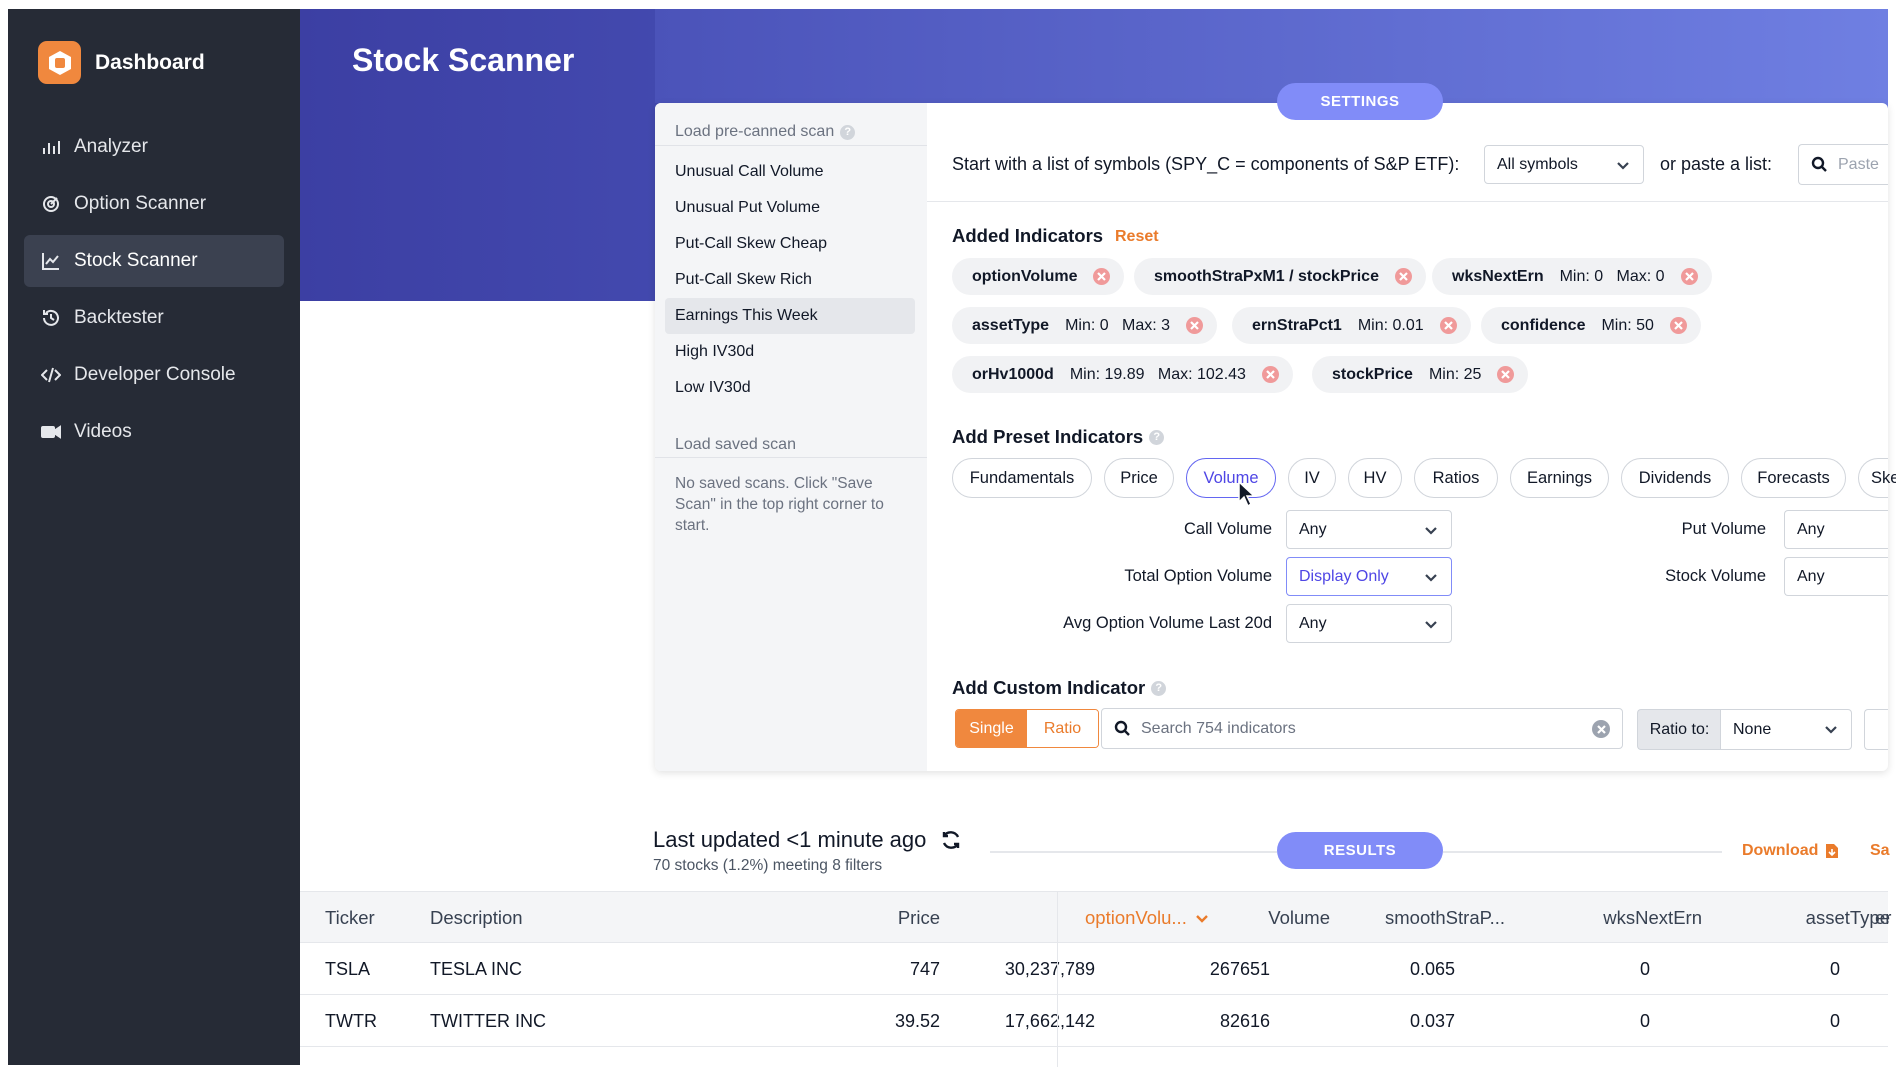 This screenshot has width=1896, height=1072. What do you see at coordinates (1271, 56) in the screenshot?
I see `header-banner-extension` at bounding box center [1271, 56].